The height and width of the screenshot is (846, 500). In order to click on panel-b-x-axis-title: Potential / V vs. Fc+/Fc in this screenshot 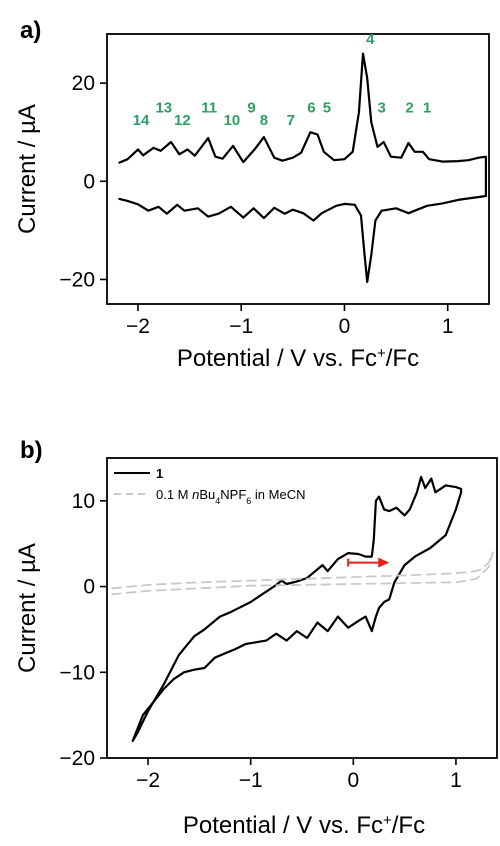, I will do `click(304, 826)`.